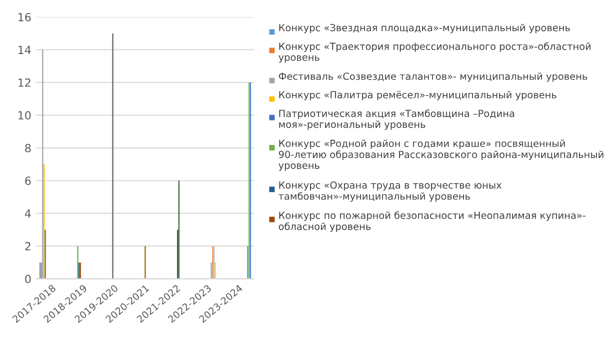 The height and width of the screenshot is (340, 605). What do you see at coordinates (24, 50) in the screenshot?
I see `y-tick-label: 14` at bounding box center [24, 50].